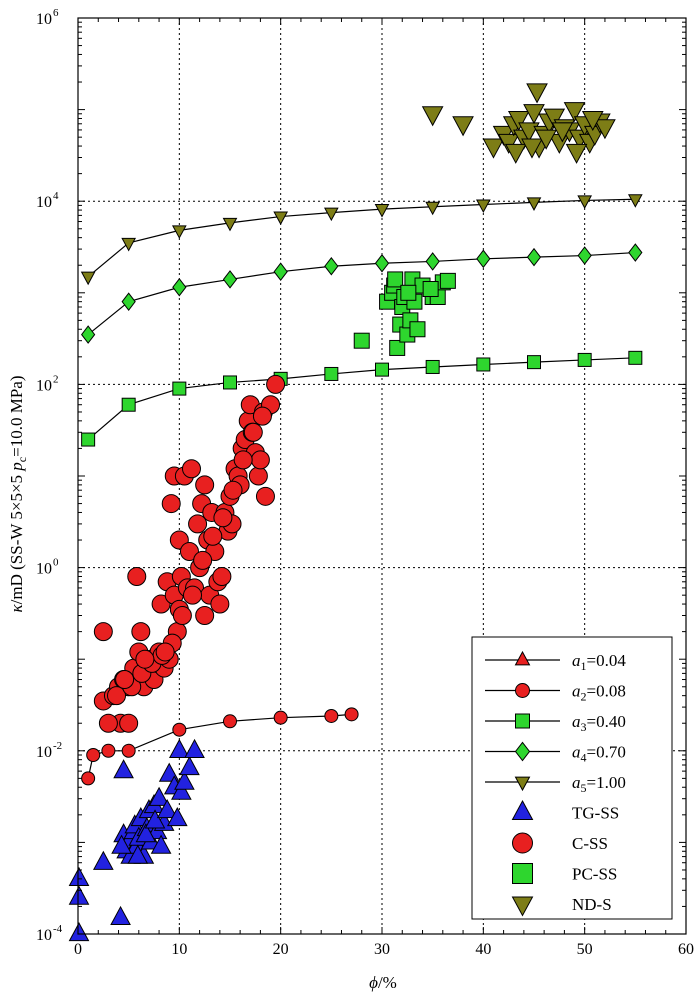  I want to click on legend-label: ND-S, so click(592, 904).